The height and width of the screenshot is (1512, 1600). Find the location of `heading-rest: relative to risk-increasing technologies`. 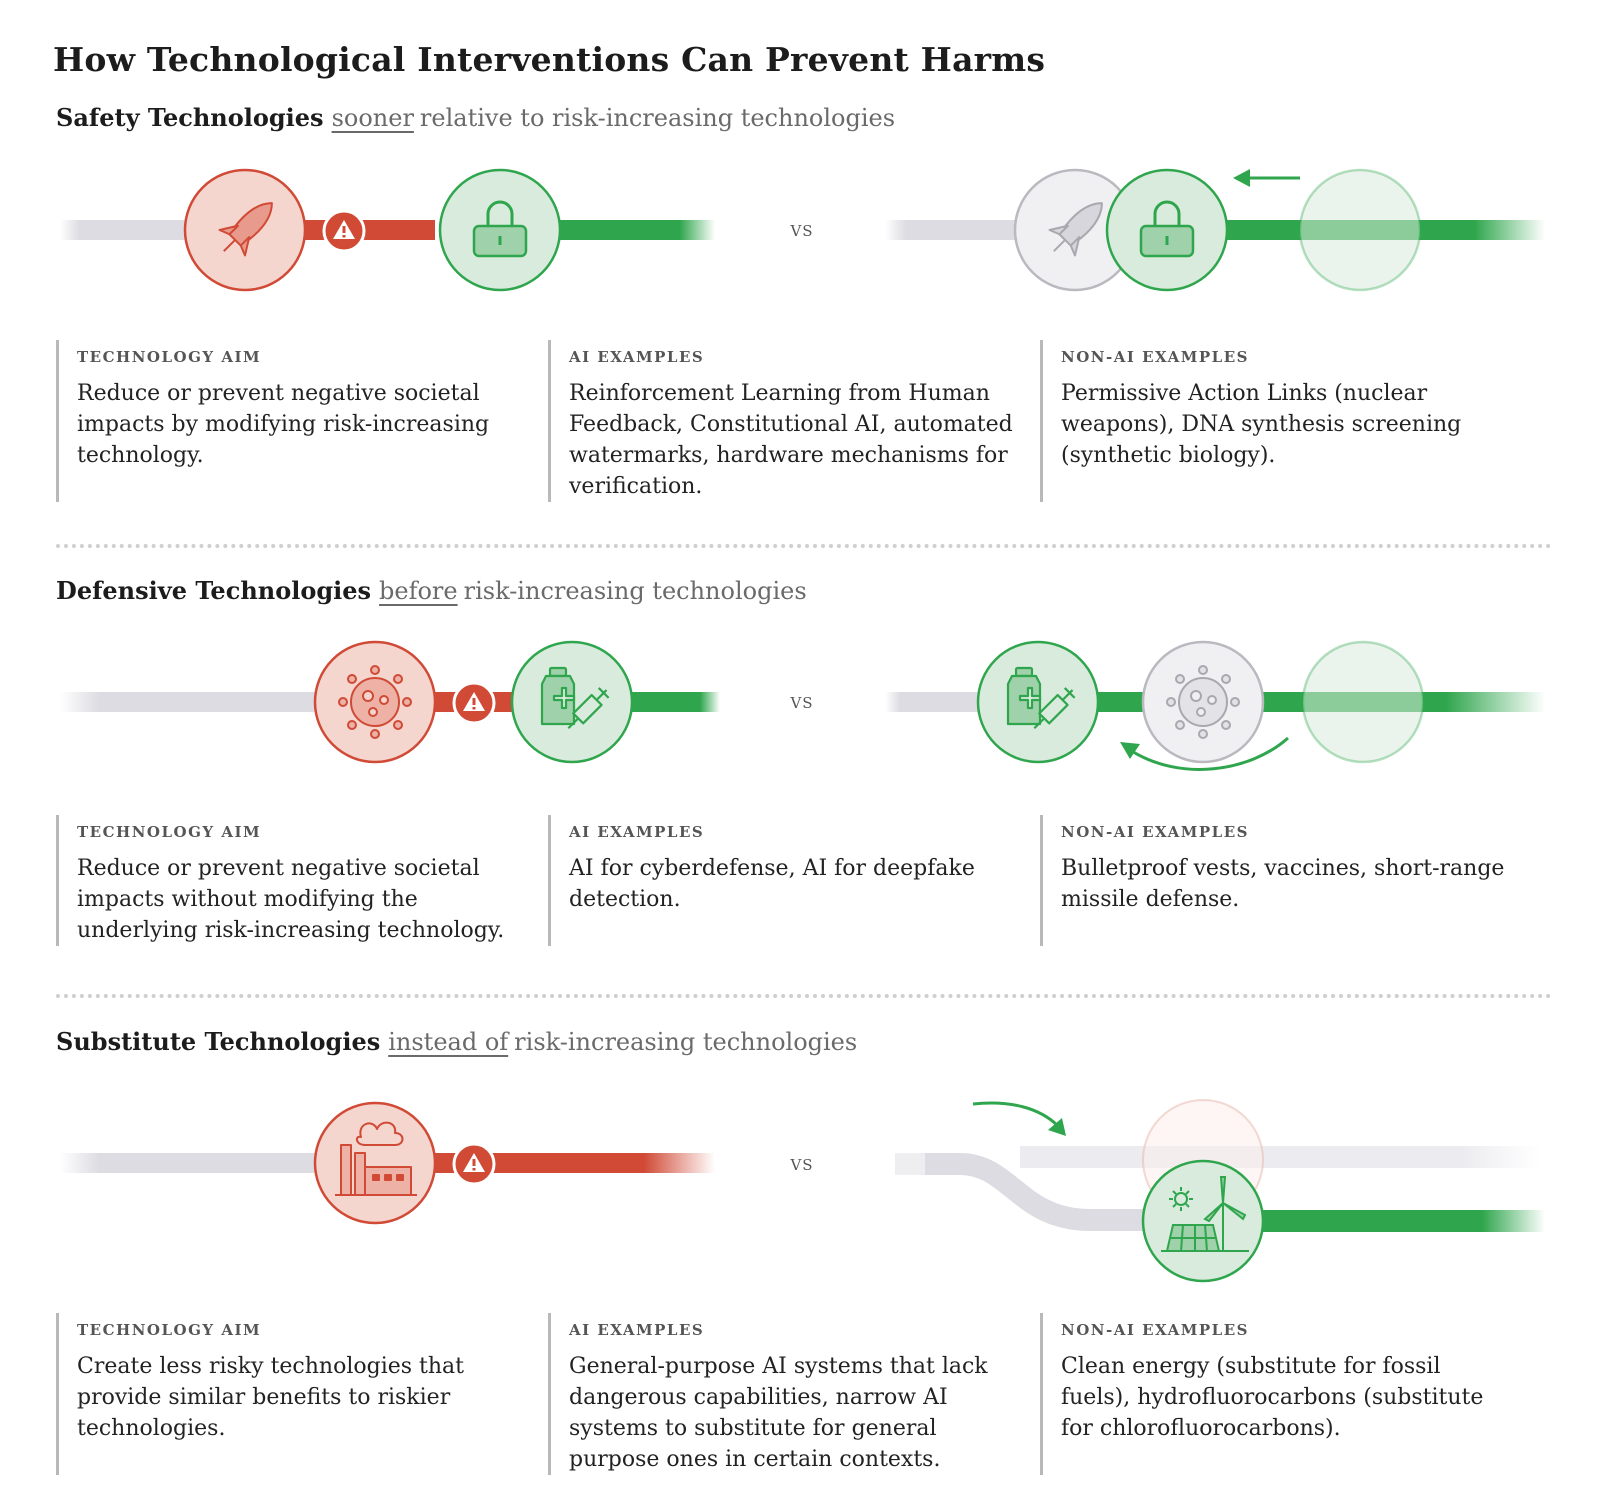

heading-rest: relative to risk-increasing technologies is located at coordinates (657, 118).